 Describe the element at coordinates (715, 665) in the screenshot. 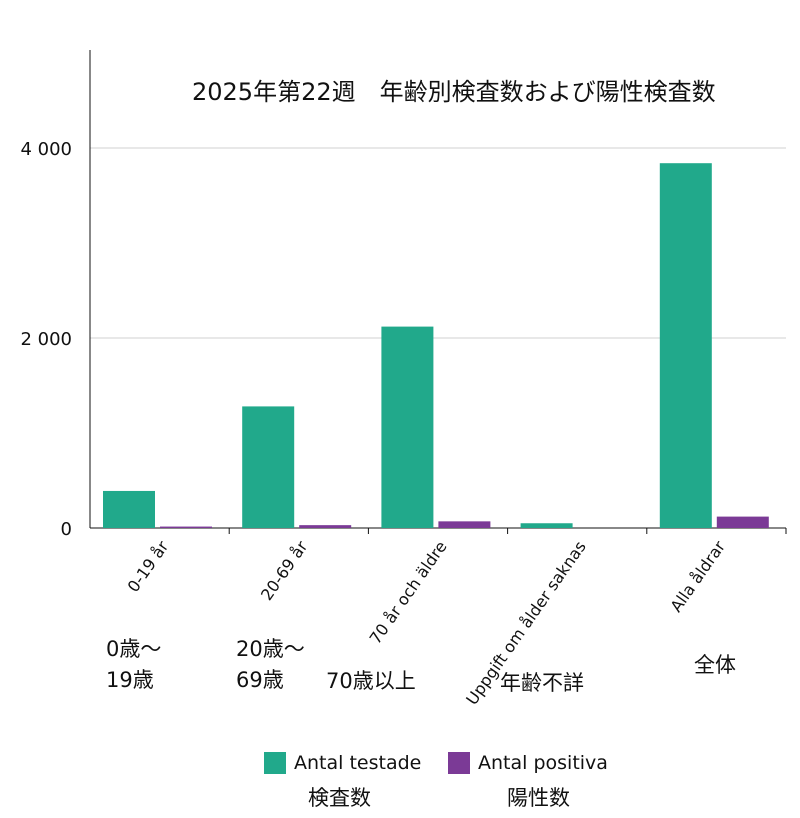

I see `category-ja-label-4: 全体` at that location.